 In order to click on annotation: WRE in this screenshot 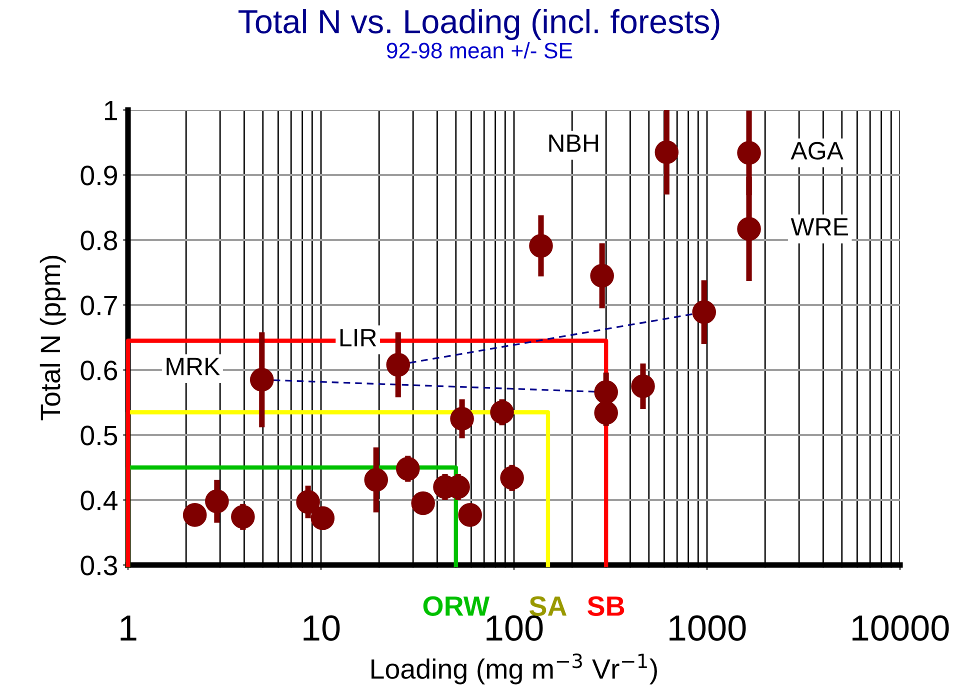, I will do `click(819, 227)`.